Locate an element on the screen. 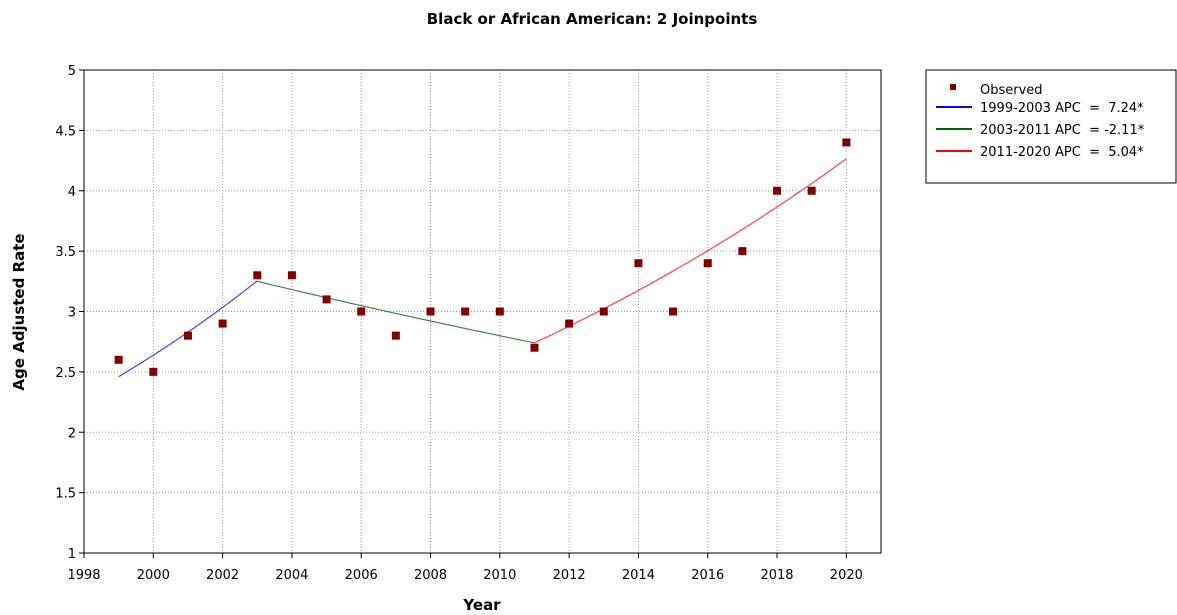  y-tick-label: 1.5 is located at coordinates (65, 494).